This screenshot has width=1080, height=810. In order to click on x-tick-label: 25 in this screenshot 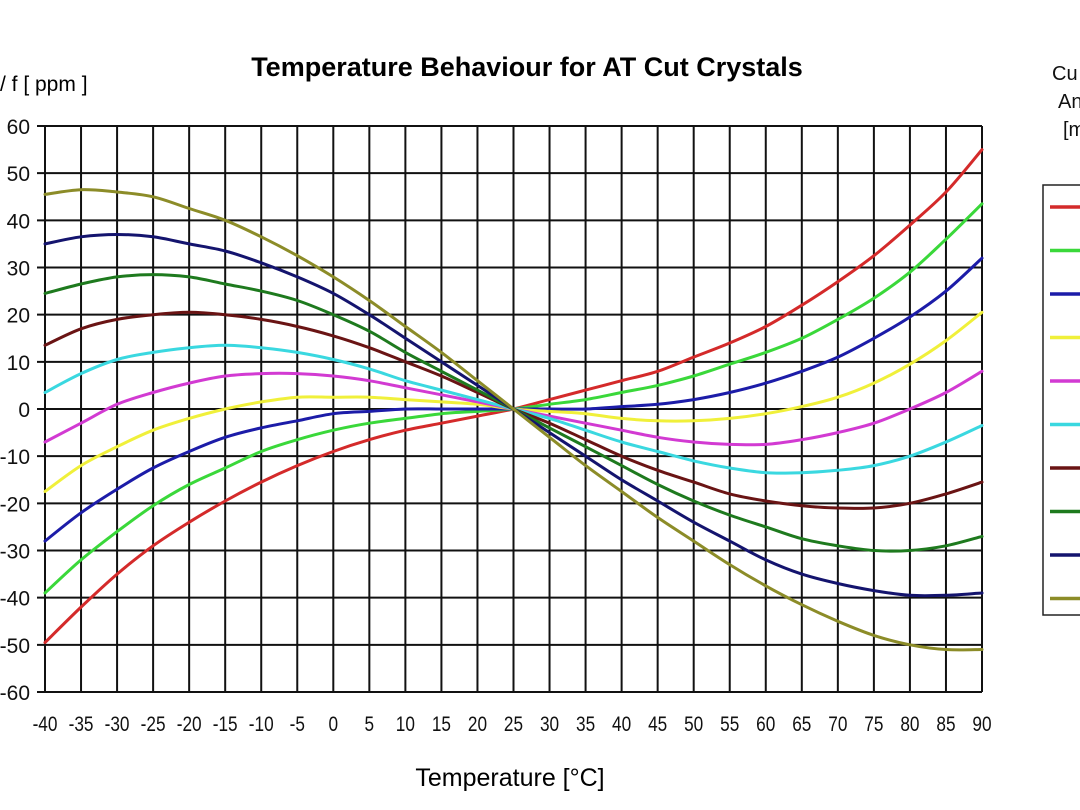, I will do `click(513, 725)`.